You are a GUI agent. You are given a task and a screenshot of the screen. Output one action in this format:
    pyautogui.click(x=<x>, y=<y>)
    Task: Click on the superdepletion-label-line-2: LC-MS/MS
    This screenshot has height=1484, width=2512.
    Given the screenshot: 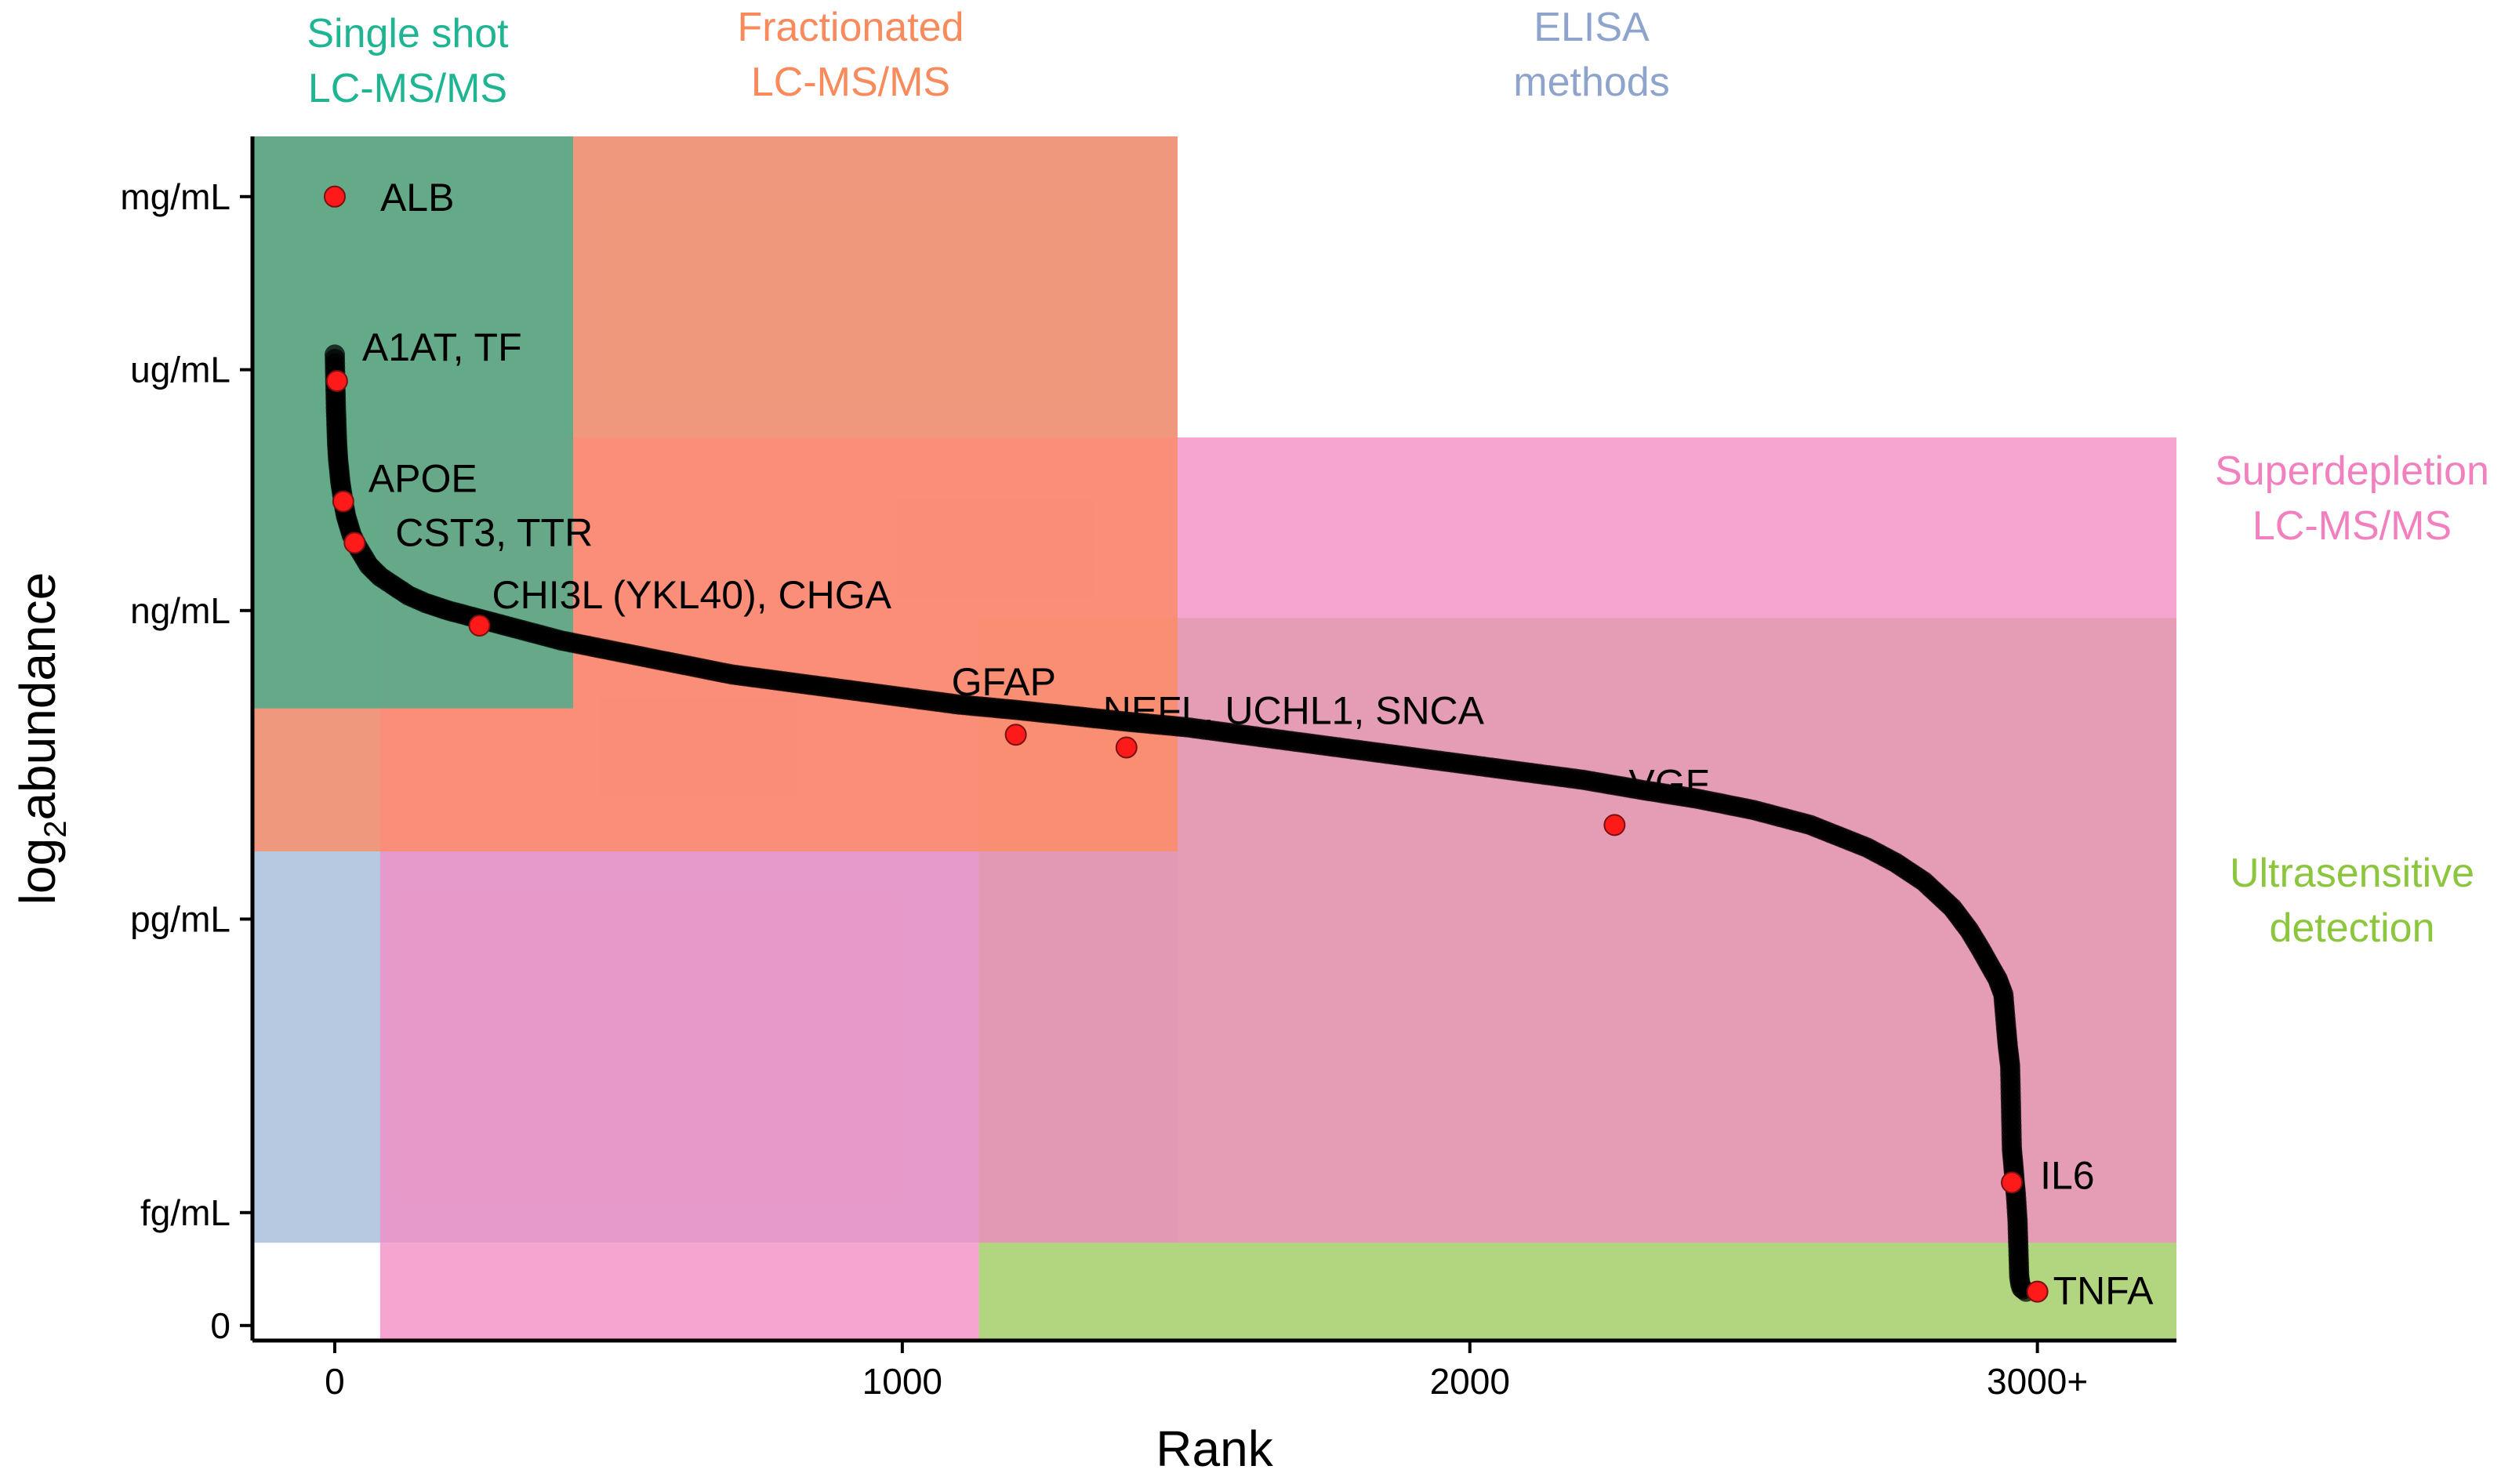 What is the action you would take?
    pyautogui.click(x=2352, y=526)
    